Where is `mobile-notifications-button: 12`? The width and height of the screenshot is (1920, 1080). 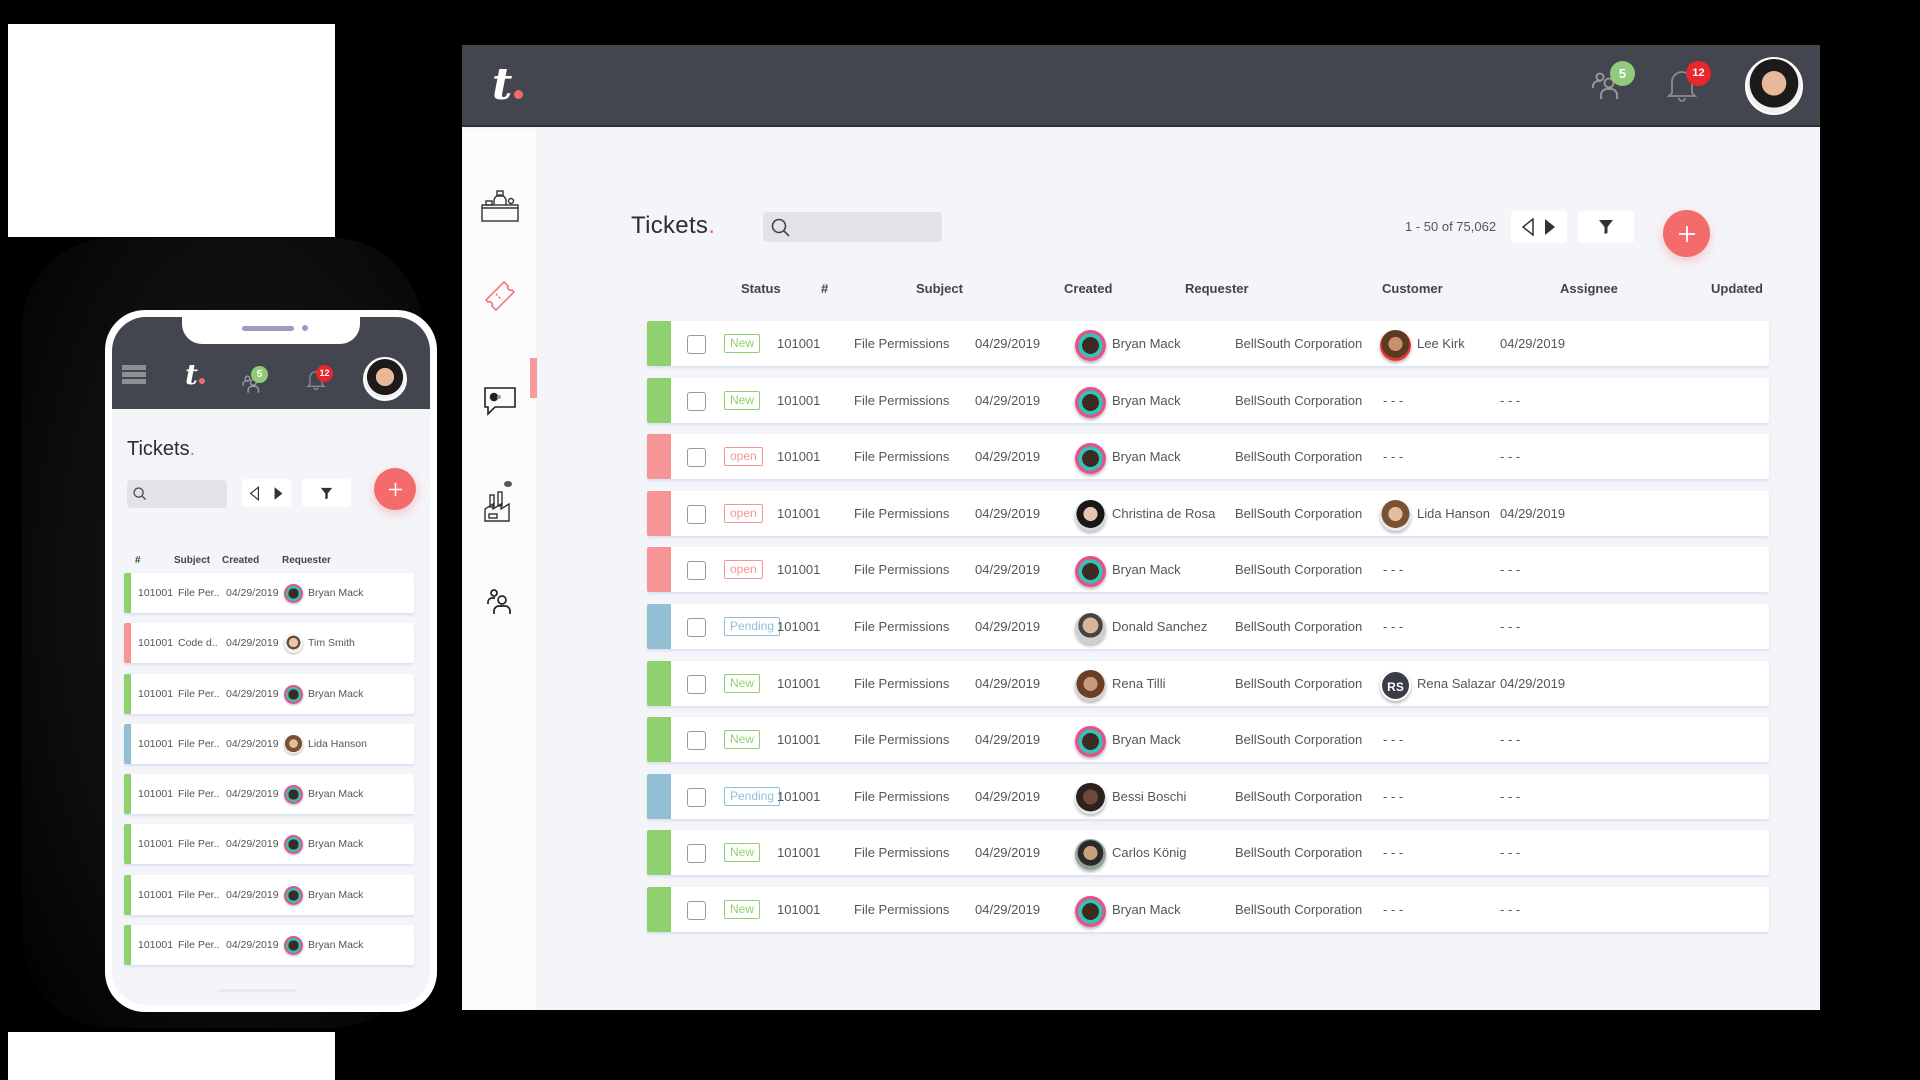
mobile-notifications-button: 12 is located at coordinates (319, 380).